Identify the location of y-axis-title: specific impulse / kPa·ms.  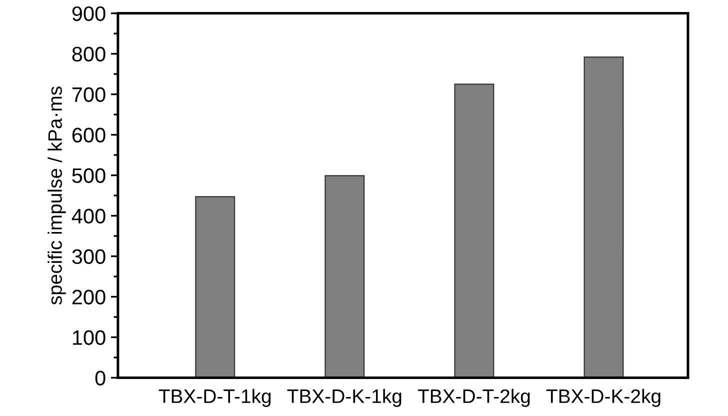
(57, 195).